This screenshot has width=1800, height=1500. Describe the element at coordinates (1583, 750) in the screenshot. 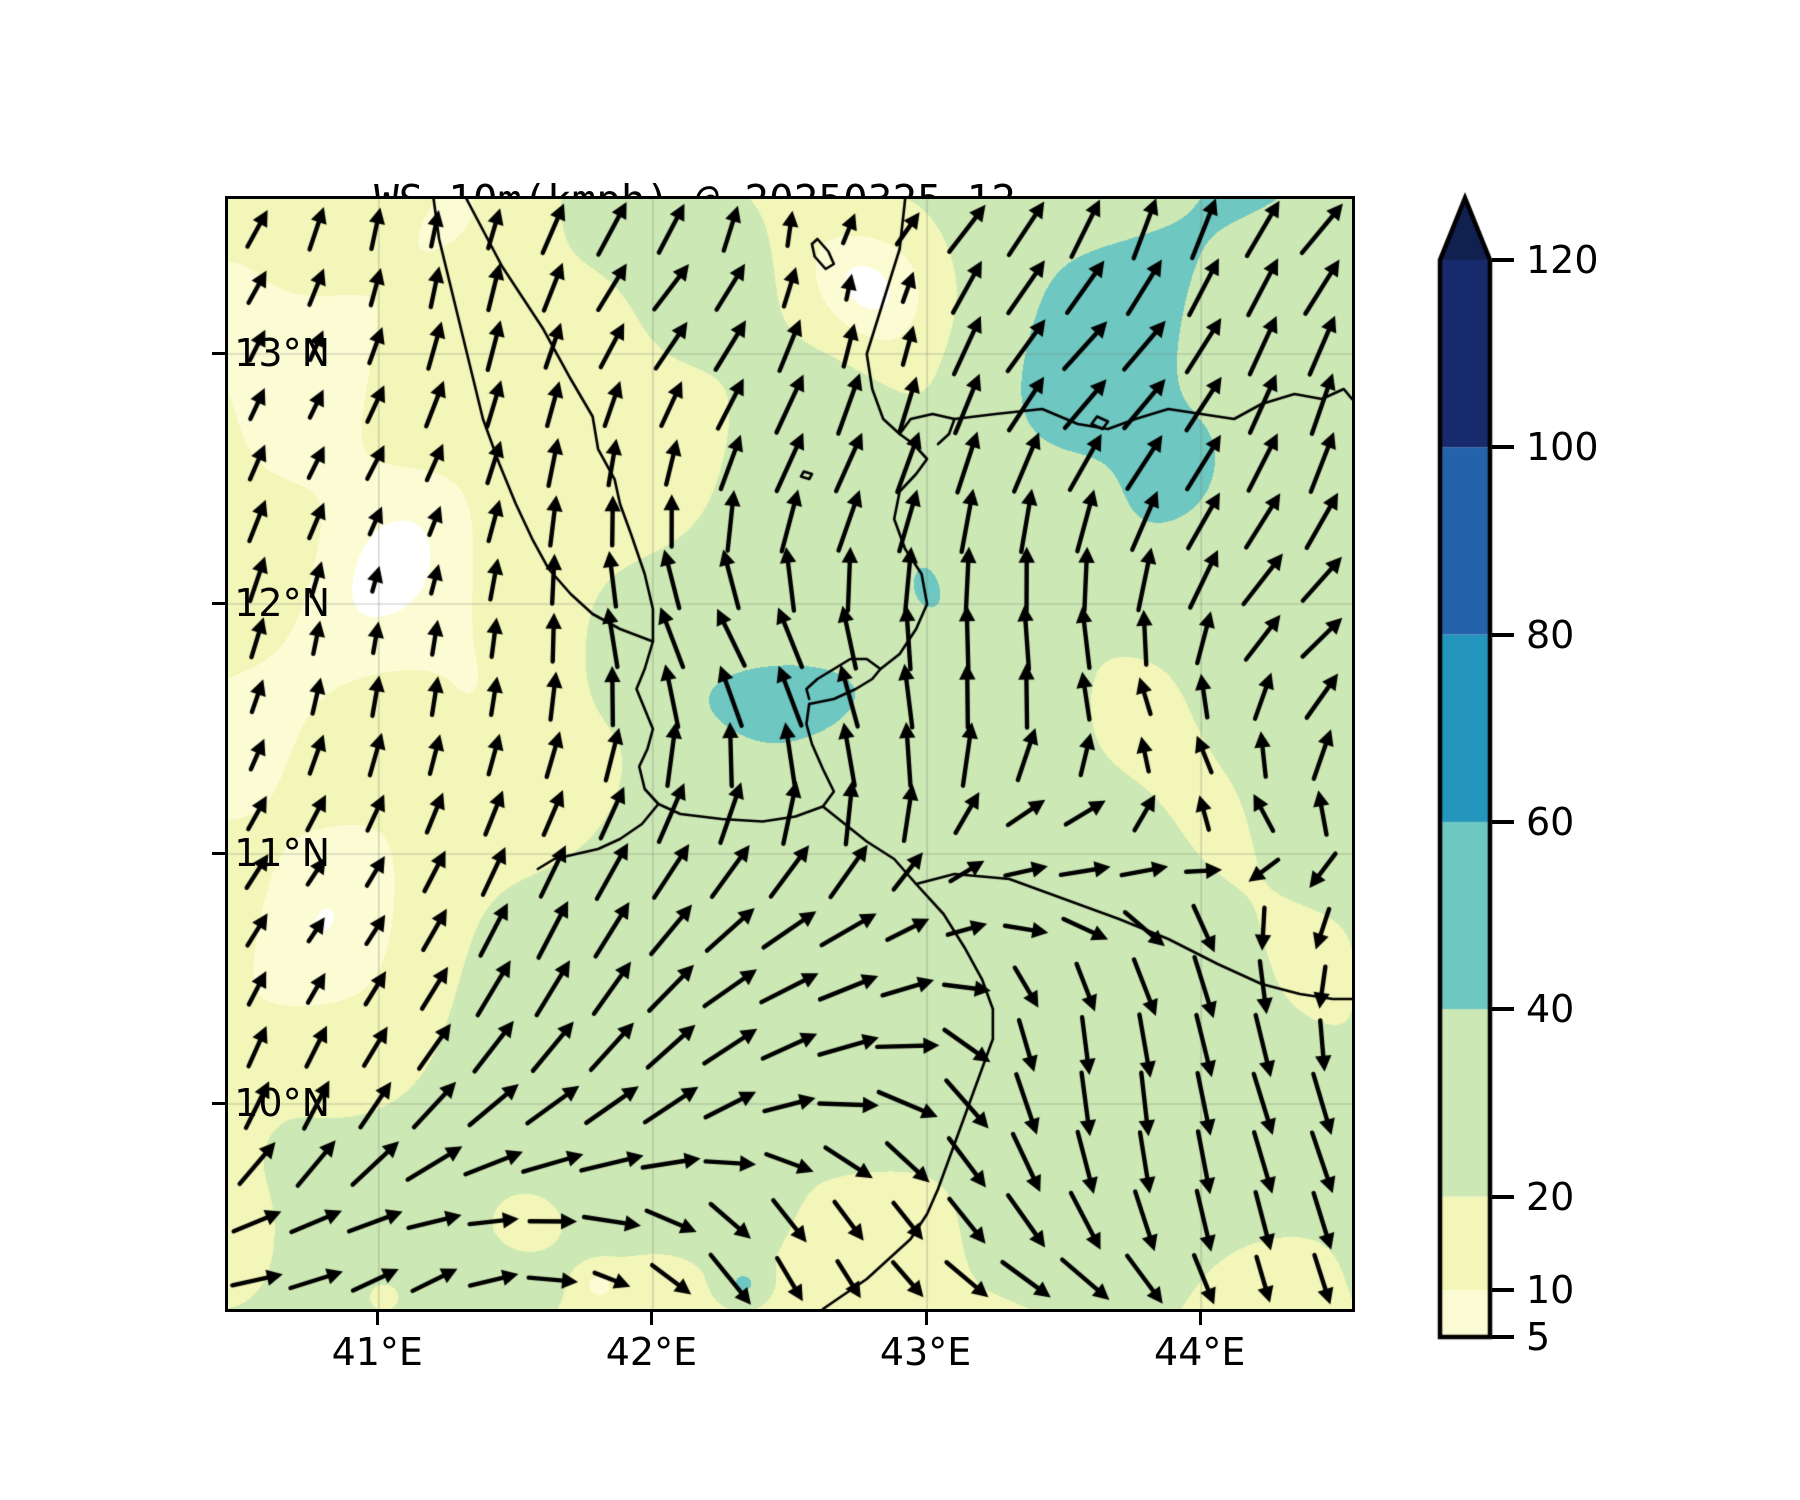

I see `colorbar-gradient` at that location.